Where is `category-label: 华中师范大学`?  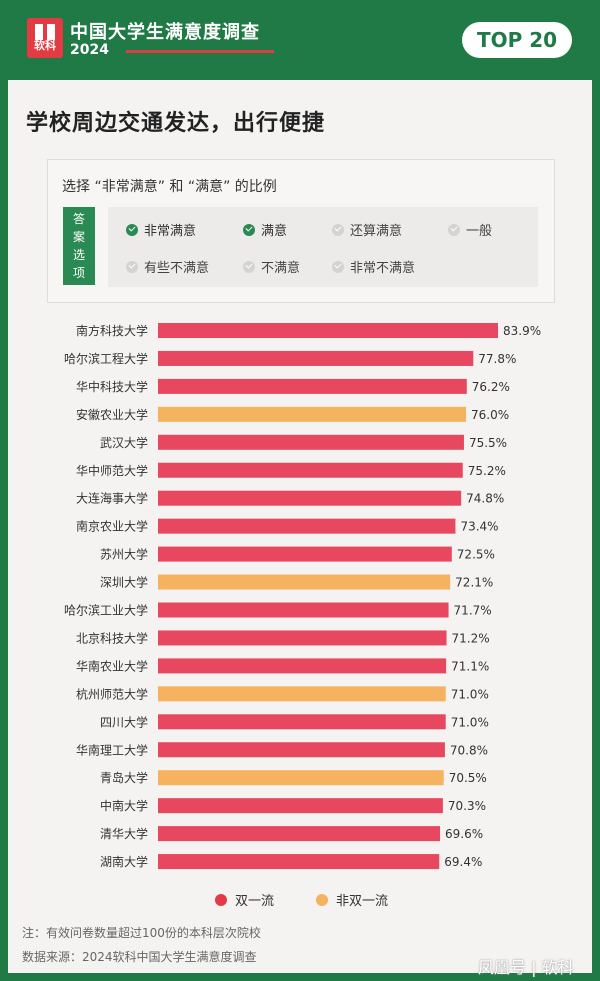
category-label: 华中师范大学 is located at coordinates (112, 470).